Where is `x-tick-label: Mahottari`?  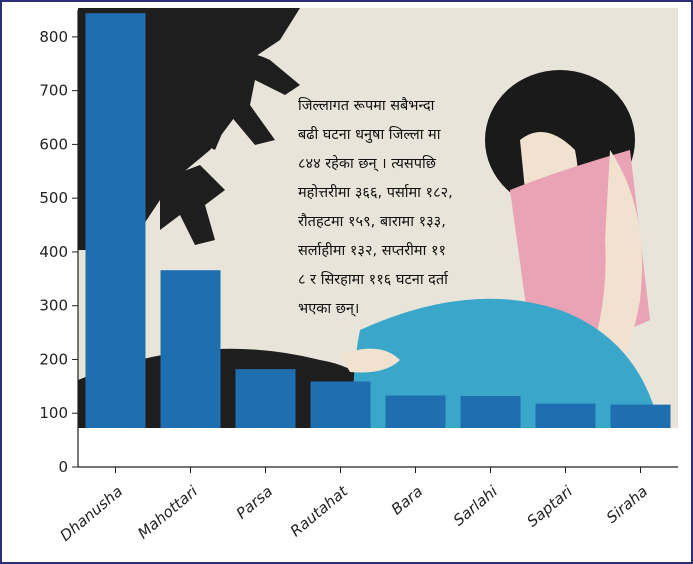
x-tick-label: Mahottari is located at coordinates (167, 512).